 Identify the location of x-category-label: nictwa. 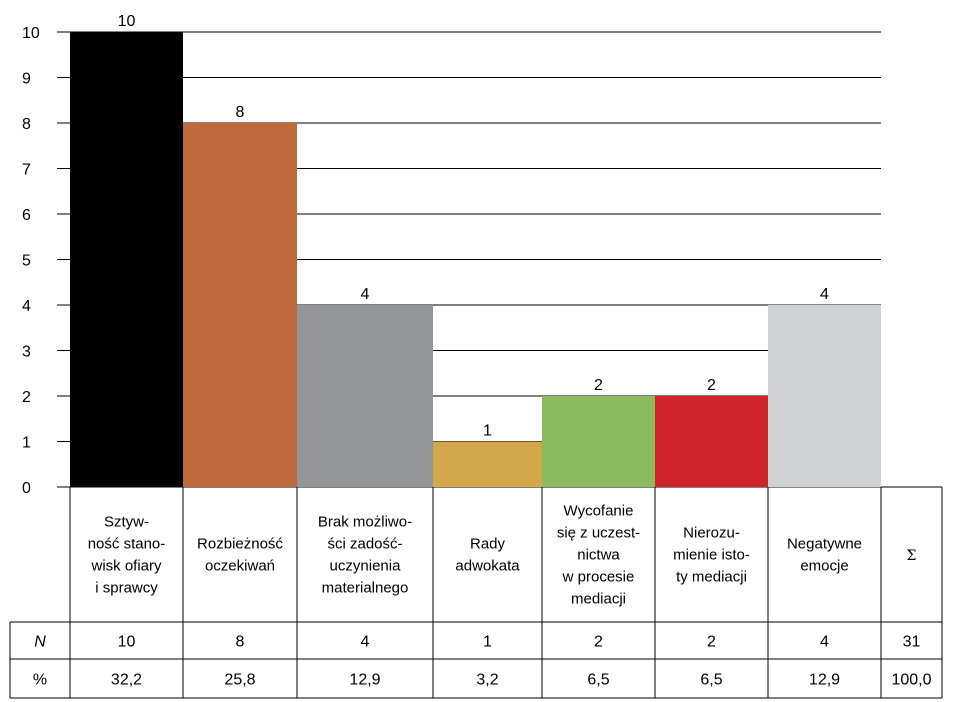
(598, 555).